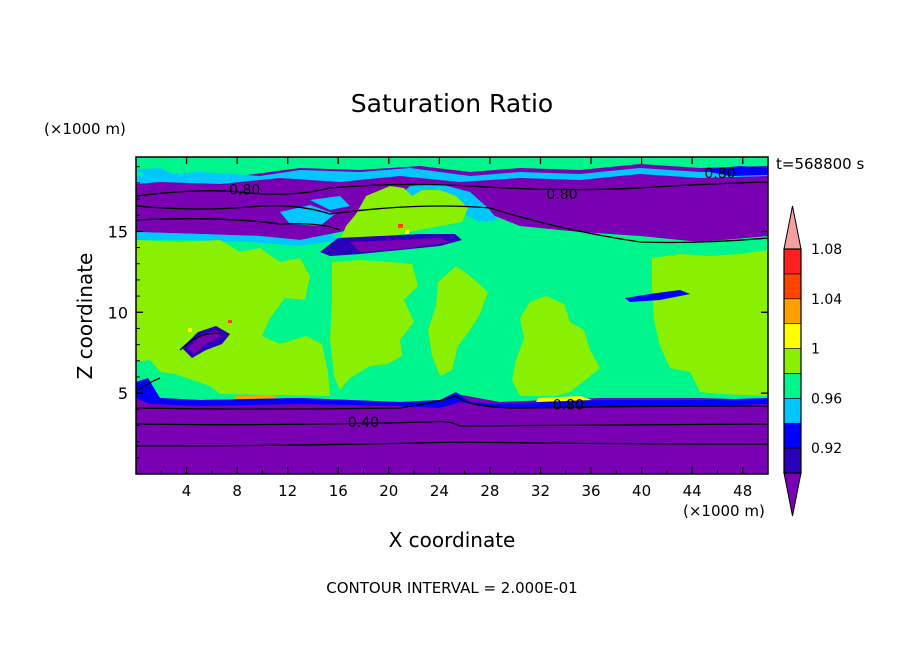 The height and width of the screenshot is (654, 904). What do you see at coordinates (338, 491) in the screenshot?
I see `x-tick-label: 16` at bounding box center [338, 491].